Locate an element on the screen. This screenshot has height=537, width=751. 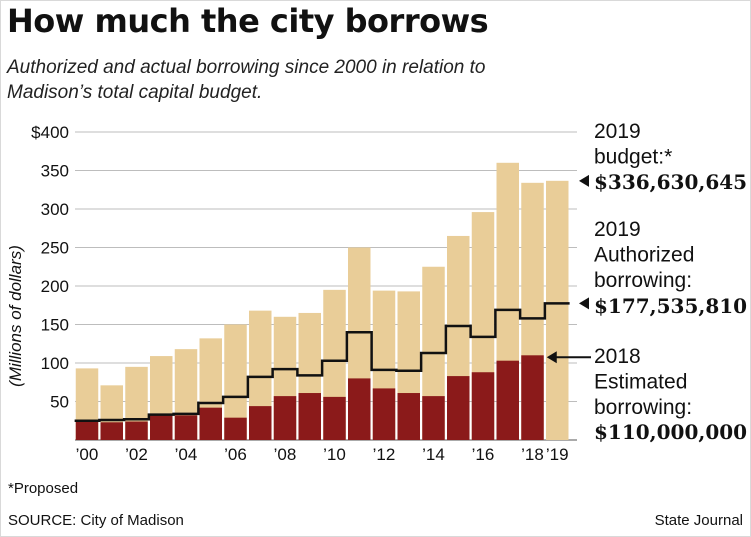
annotation-value: $110,000,000 is located at coordinates (670, 432).